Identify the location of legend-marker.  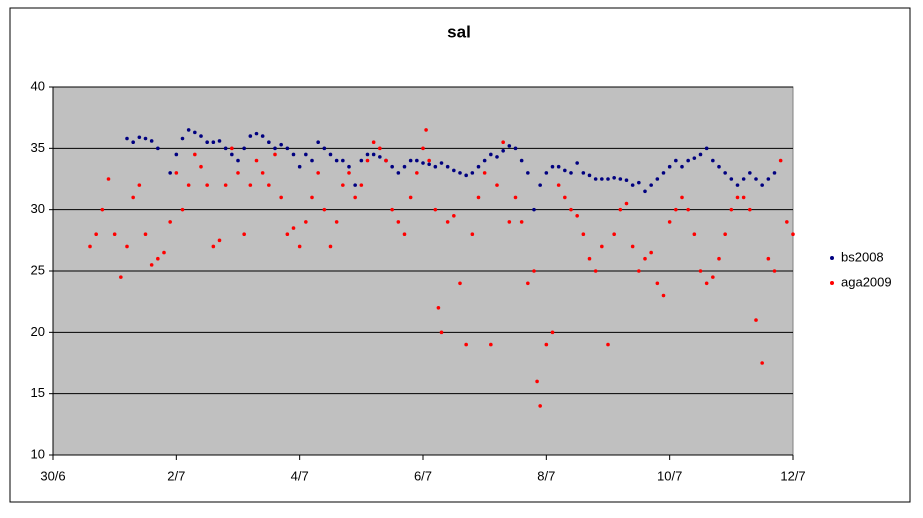
(832, 258).